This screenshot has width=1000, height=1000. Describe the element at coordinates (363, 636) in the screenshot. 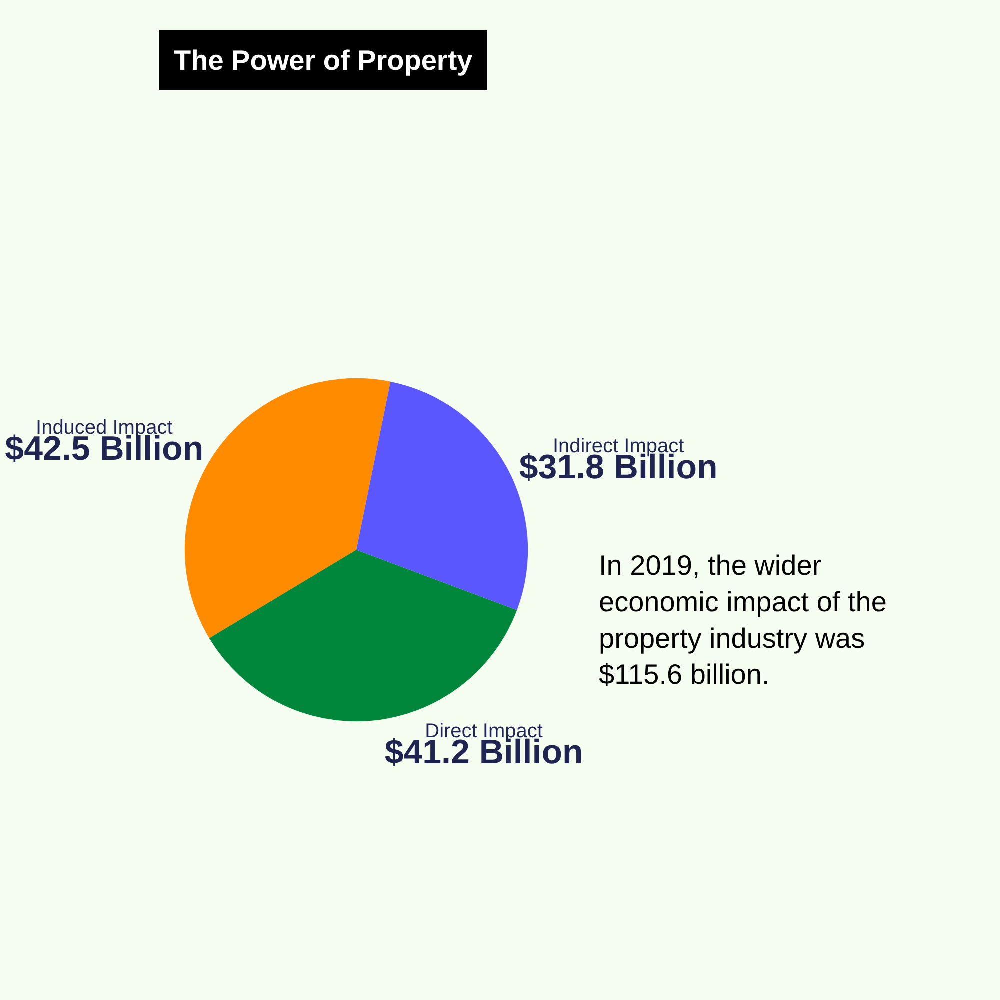

I see `pie-slice` at that location.